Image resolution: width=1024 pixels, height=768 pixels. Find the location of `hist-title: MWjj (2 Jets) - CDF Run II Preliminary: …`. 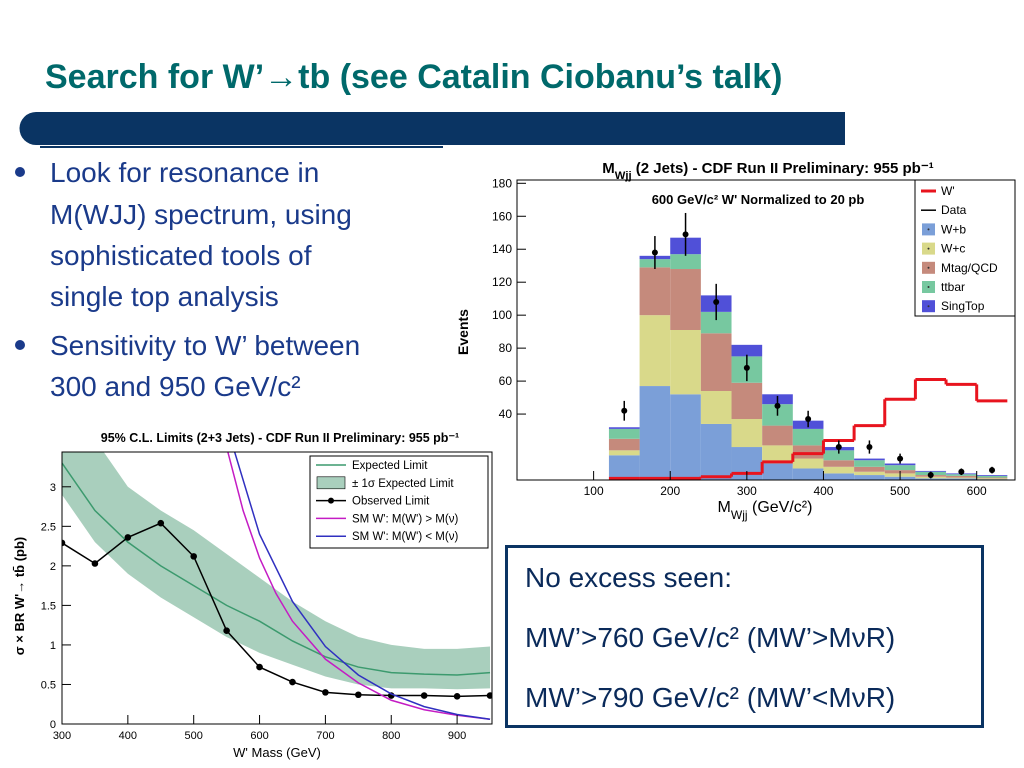

hist-title: MWjj (2 Jets) - CDF Run II Preliminary: … is located at coordinates (768, 171).